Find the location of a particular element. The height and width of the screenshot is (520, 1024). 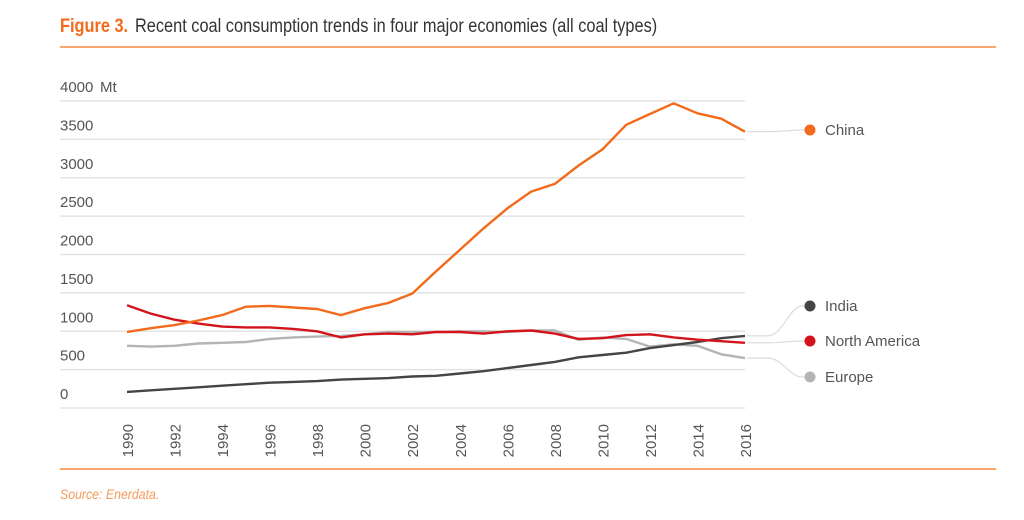

x-tick-label: 2008 is located at coordinates (556, 440).